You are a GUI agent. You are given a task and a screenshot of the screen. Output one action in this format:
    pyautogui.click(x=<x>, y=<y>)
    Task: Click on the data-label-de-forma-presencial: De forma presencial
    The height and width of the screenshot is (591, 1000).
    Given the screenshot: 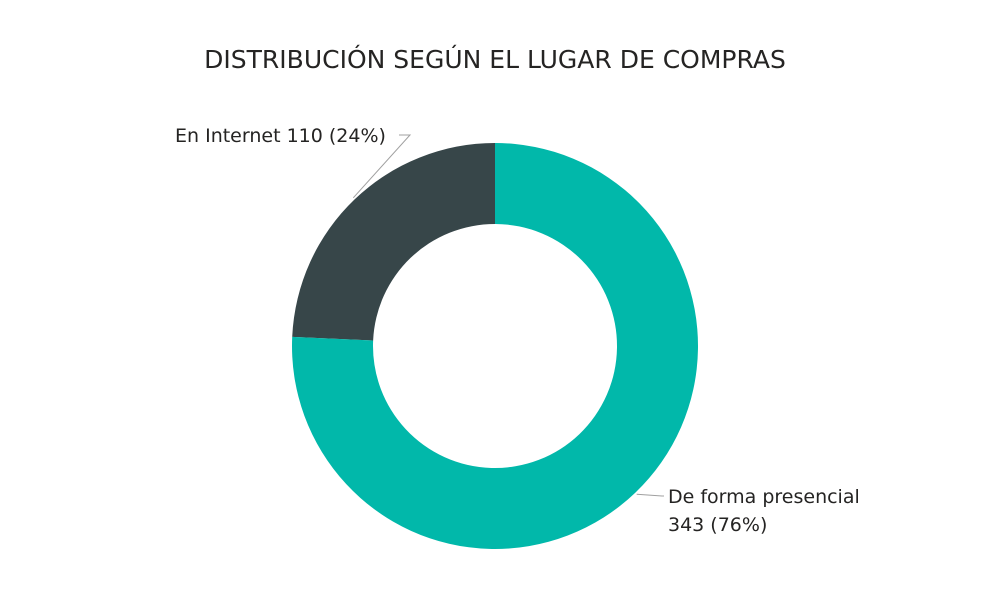 What is the action you would take?
    pyautogui.click(x=764, y=497)
    